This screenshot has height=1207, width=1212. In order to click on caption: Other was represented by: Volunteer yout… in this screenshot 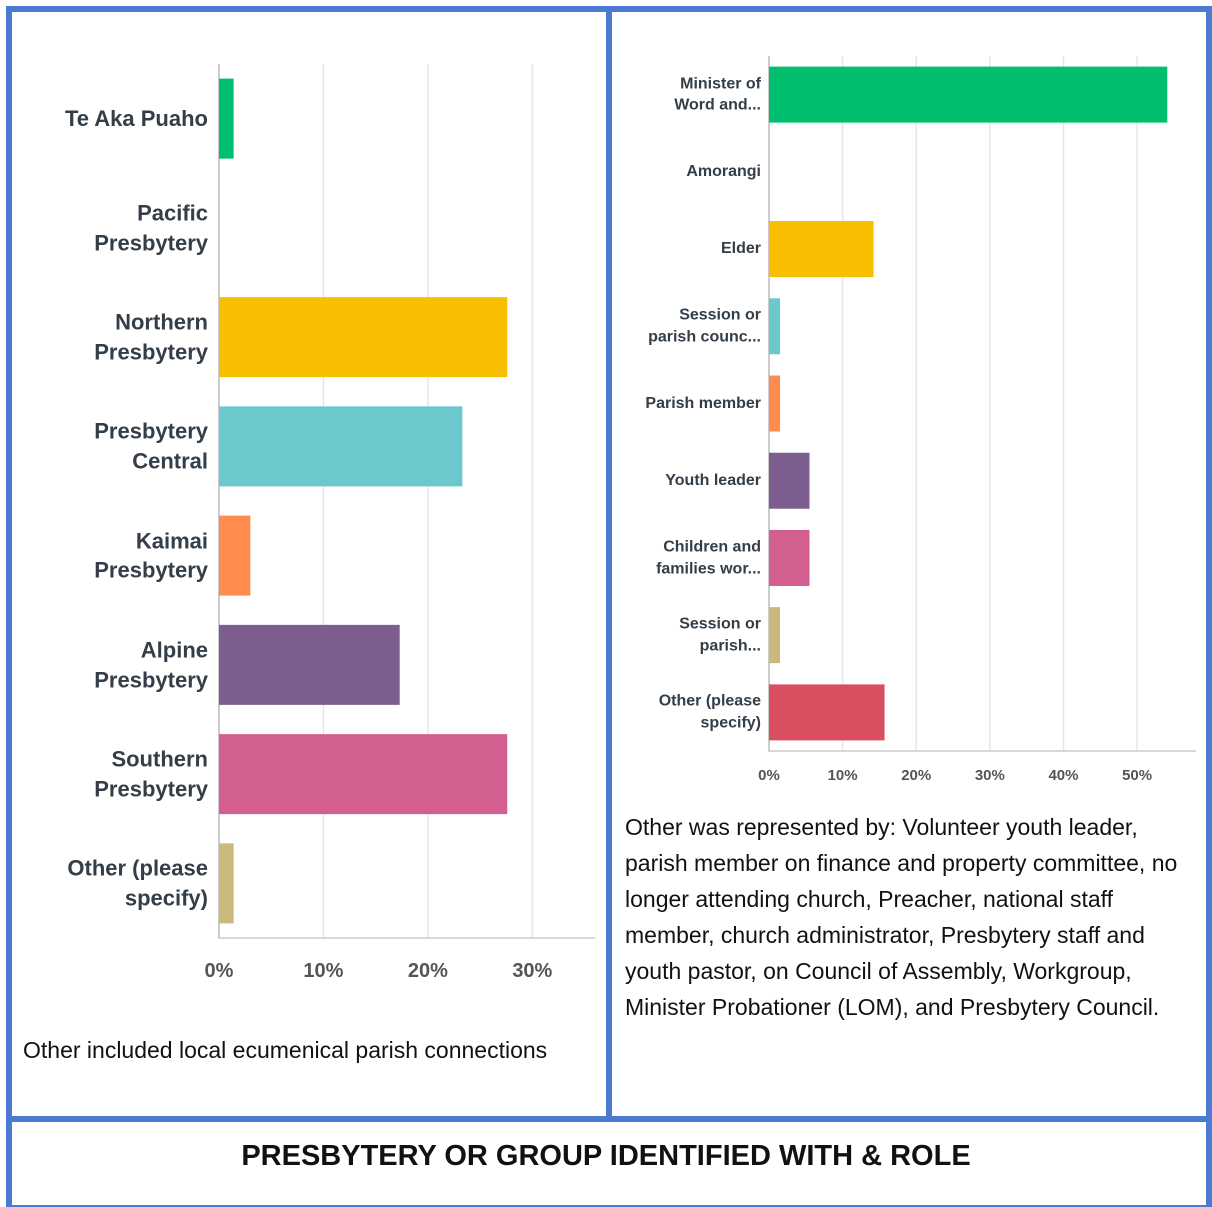, I will do `click(901, 917)`.